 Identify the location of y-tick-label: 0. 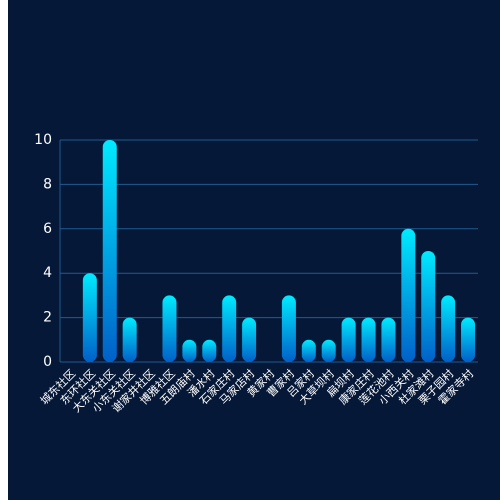
(47, 362).